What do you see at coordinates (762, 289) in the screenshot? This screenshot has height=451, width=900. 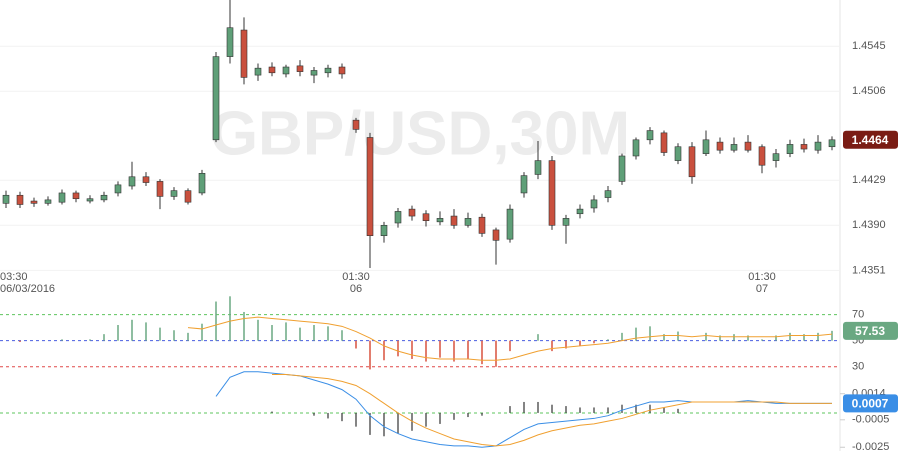 I see `x-date-label: 07` at bounding box center [762, 289].